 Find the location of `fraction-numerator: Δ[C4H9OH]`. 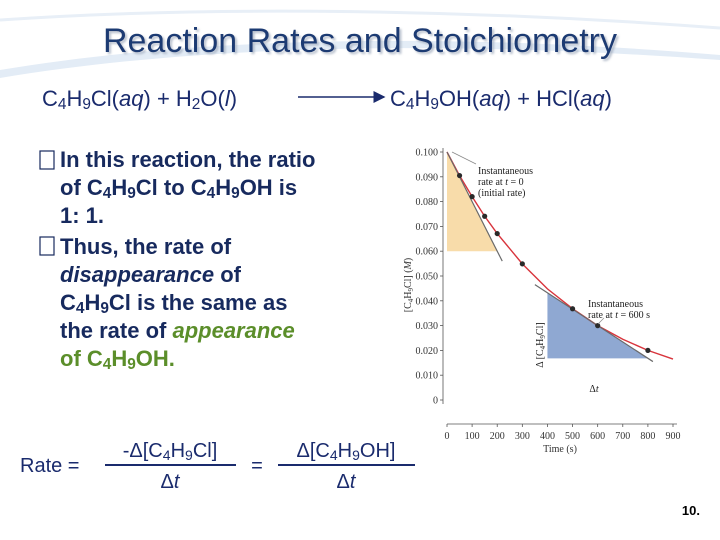

fraction-numerator: Δ[C4H9OH] is located at coordinates (346, 451).